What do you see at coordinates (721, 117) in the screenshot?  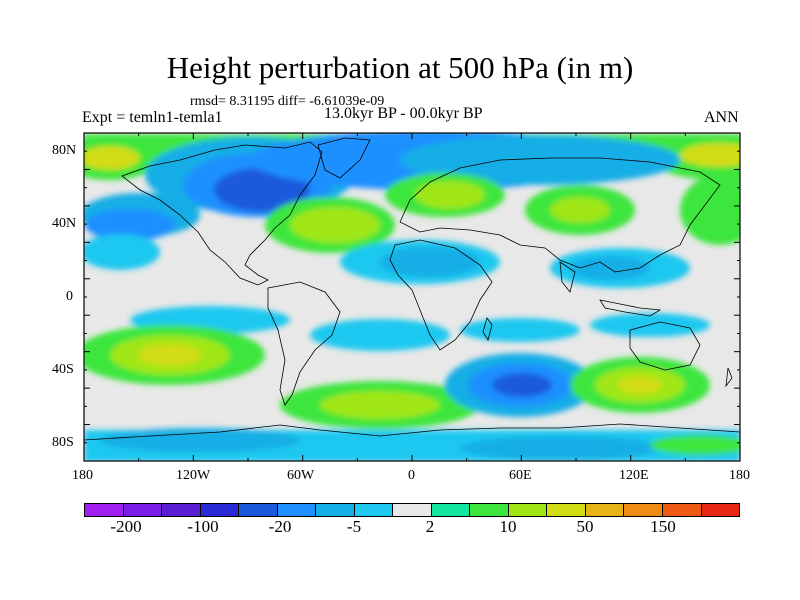 I see `season-label: ANN` at bounding box center [721, 117].